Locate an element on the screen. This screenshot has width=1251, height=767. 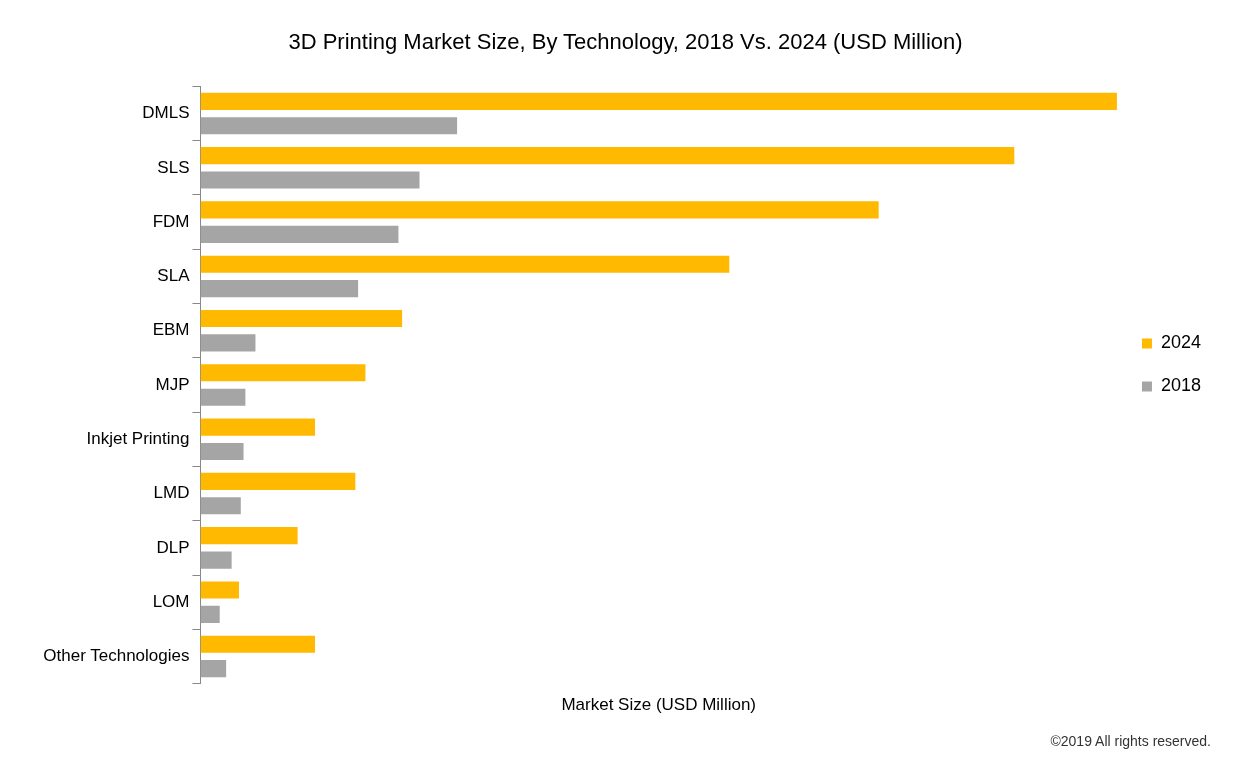
x-axis-title: Market Size (USD Million) is located at coordinates (659, 705).